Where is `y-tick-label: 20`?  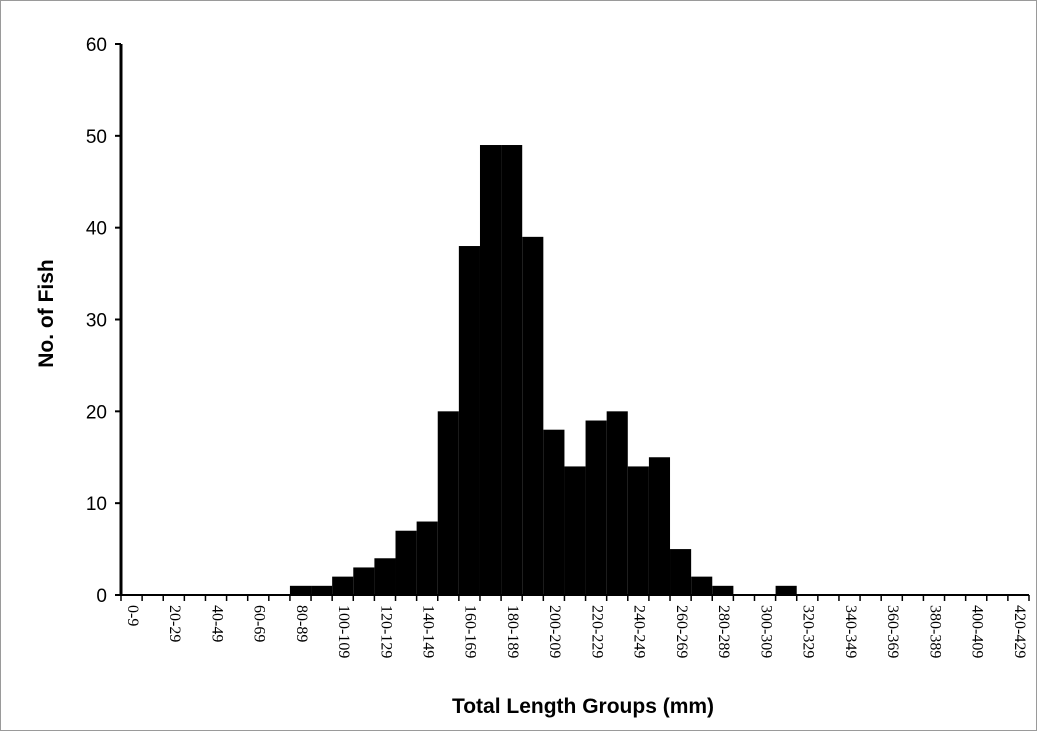 y-tick-label: 20 is located at coordinates (96, 412).